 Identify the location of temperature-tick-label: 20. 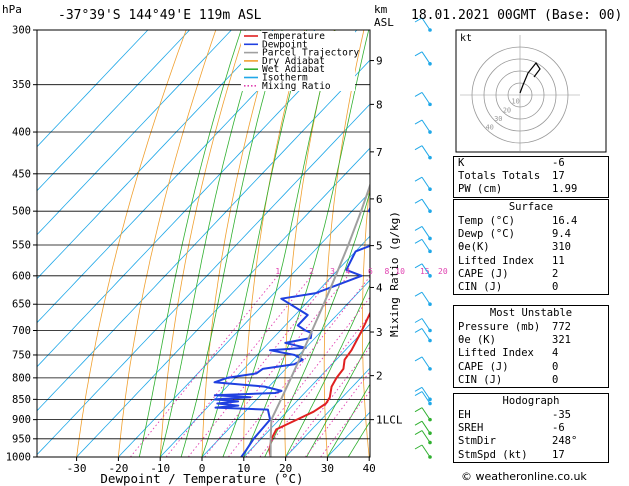
(285, 468).